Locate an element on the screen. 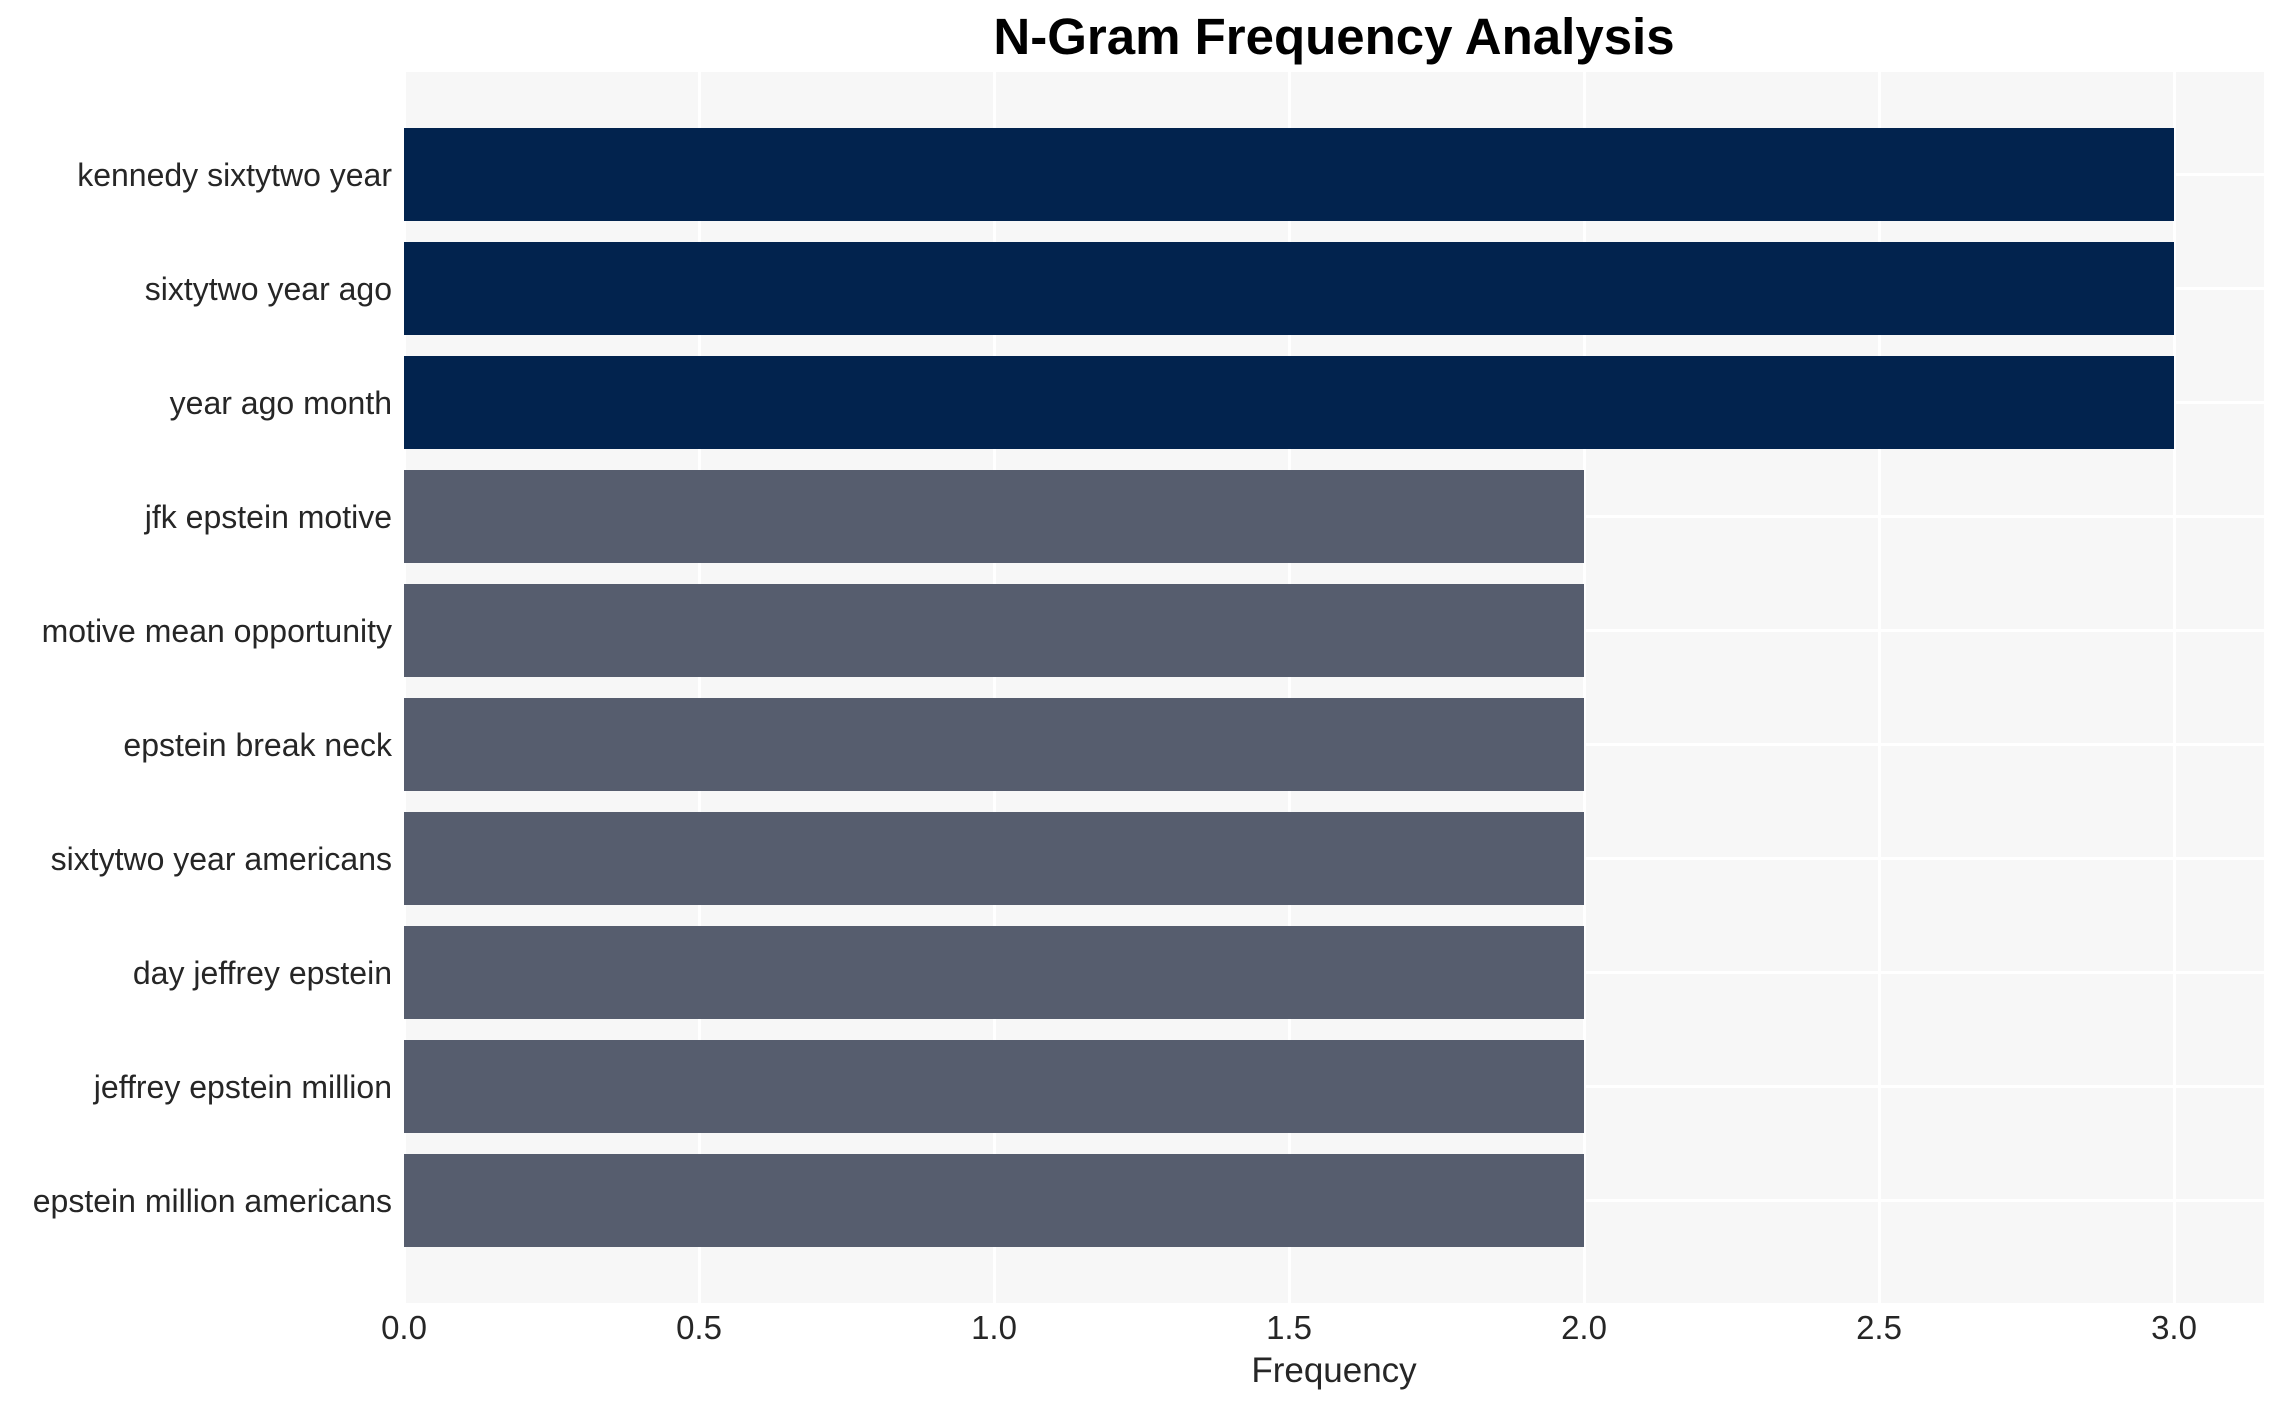 This screenshot has height=1402, width=2283. y-axis-label: epstein break neck is located at coordinates (257, 744).